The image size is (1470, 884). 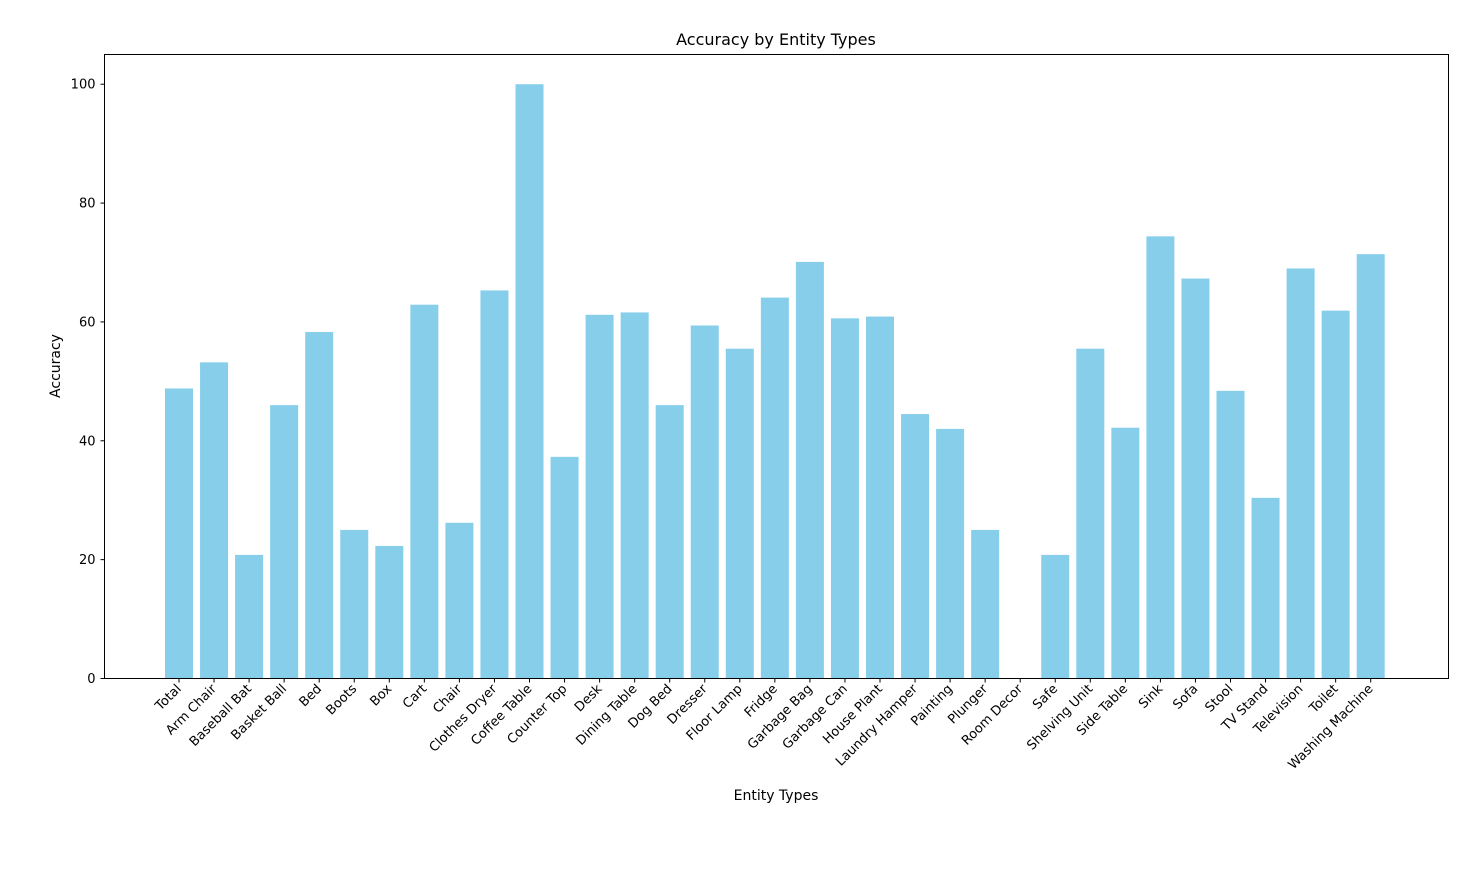 I want to click on x-tick-label: Bed, so click(x=311, y=696).